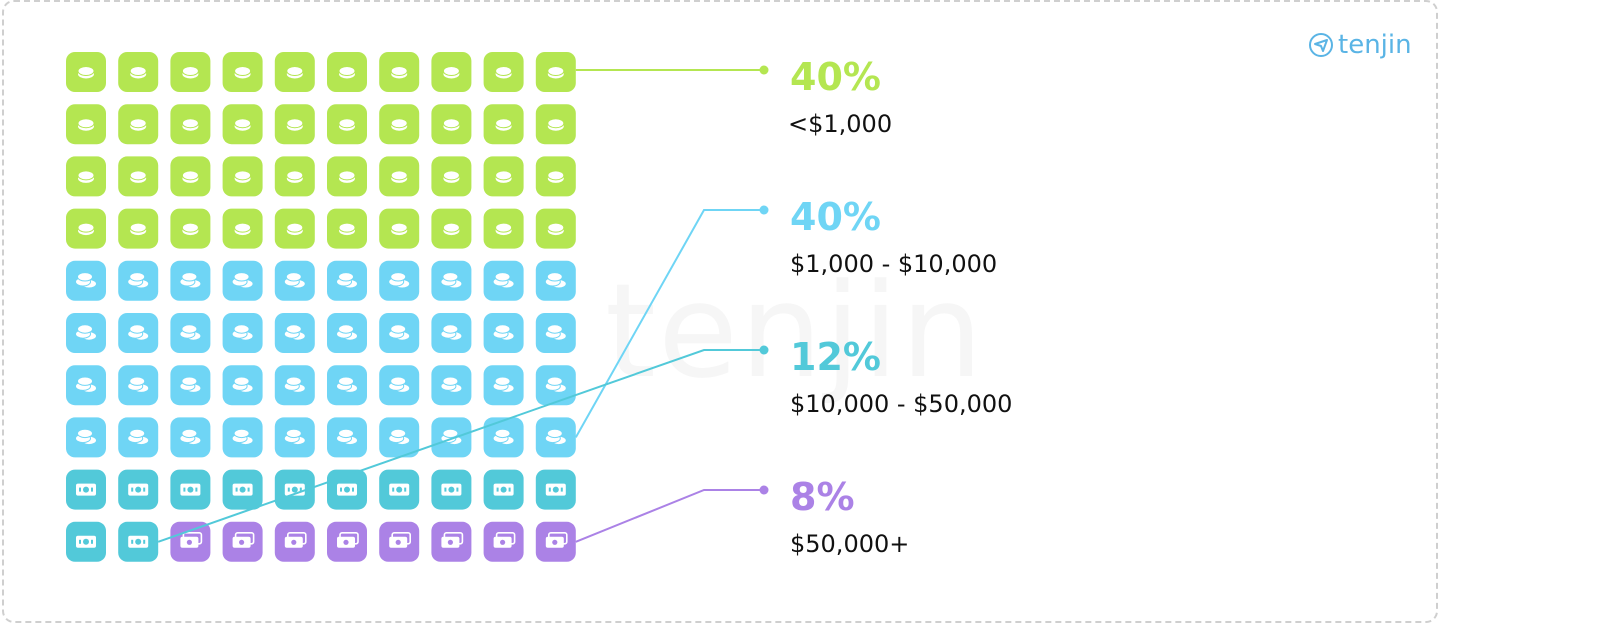 The image size is (1600, 627). I want to click on series-percent-1: 40%, so click(835, 217).